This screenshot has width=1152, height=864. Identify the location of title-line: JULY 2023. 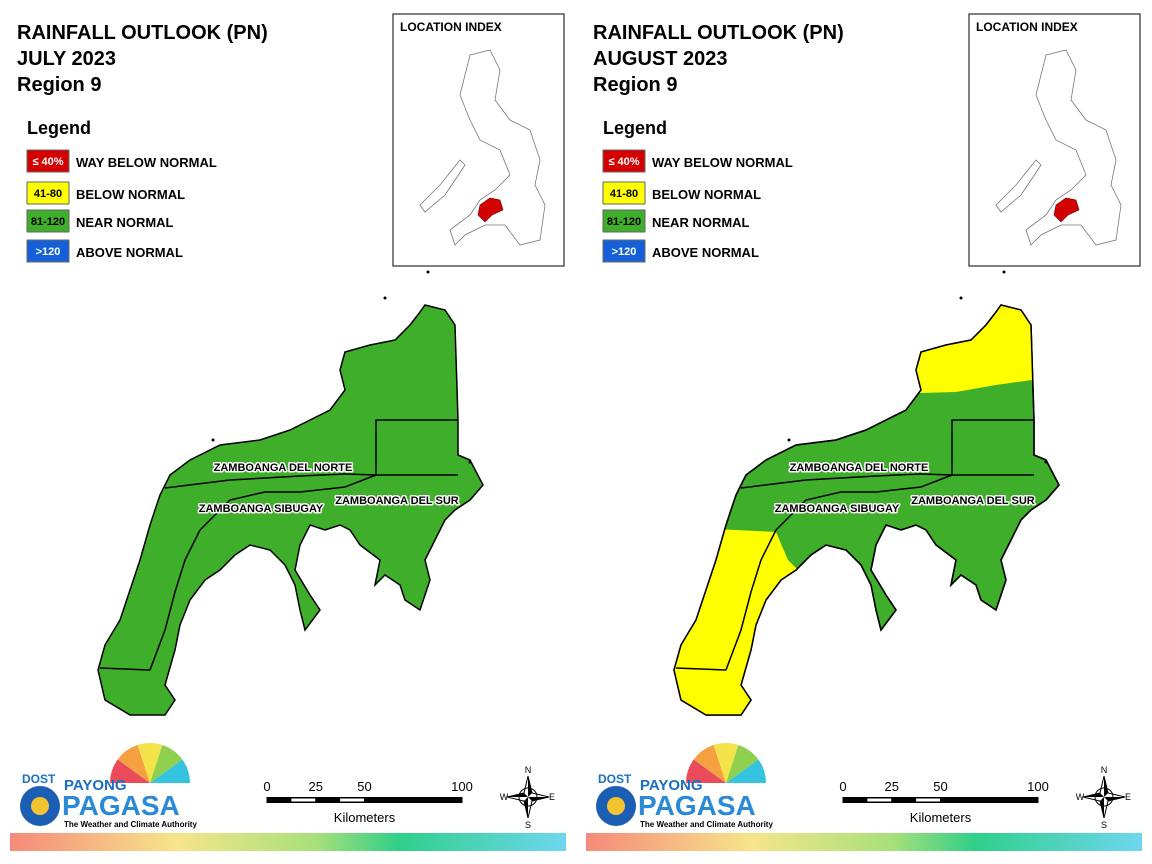
(66, 59).